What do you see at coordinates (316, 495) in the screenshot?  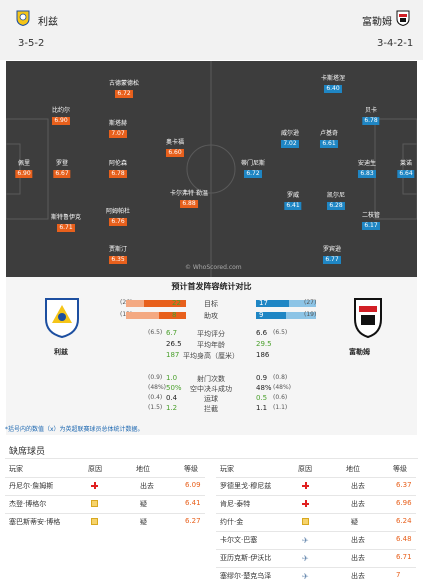 I see `row-divider` at bounding box center [316, 495].